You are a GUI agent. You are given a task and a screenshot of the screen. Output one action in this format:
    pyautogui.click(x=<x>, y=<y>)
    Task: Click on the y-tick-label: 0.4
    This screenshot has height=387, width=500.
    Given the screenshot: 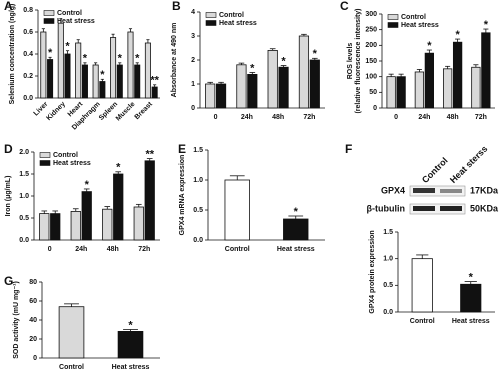 What is the action you would take?
    pyautogui.click(x=28, y=54)
    